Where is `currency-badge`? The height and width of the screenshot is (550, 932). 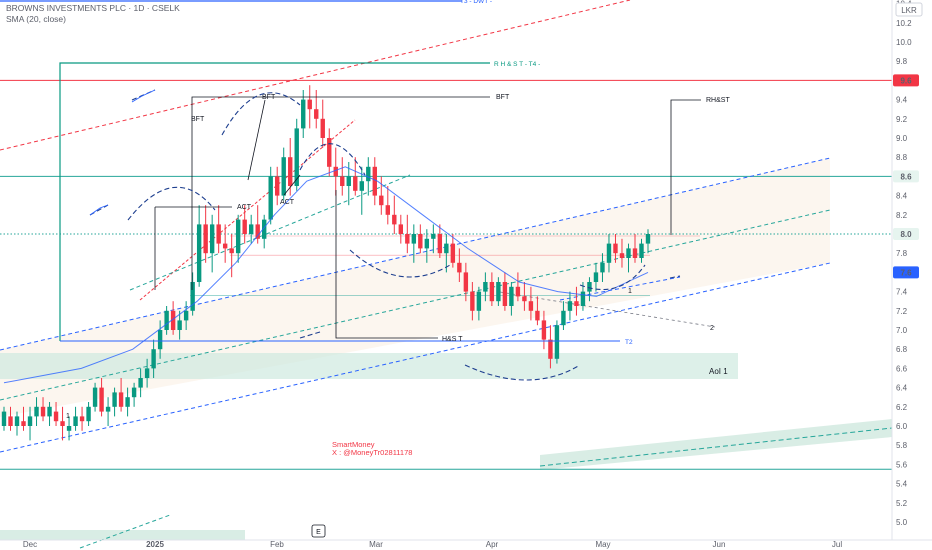 currency-badge is located at coordinates (909, 9).